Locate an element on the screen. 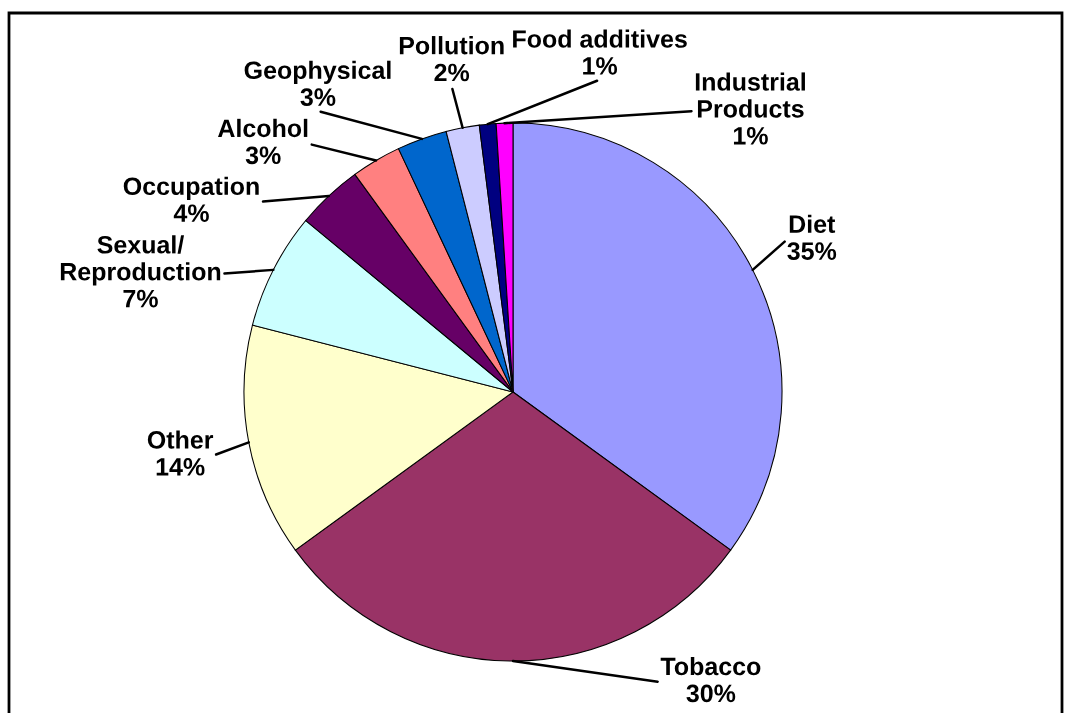  slice-label: Pollution is located at coordinates (451, 45).